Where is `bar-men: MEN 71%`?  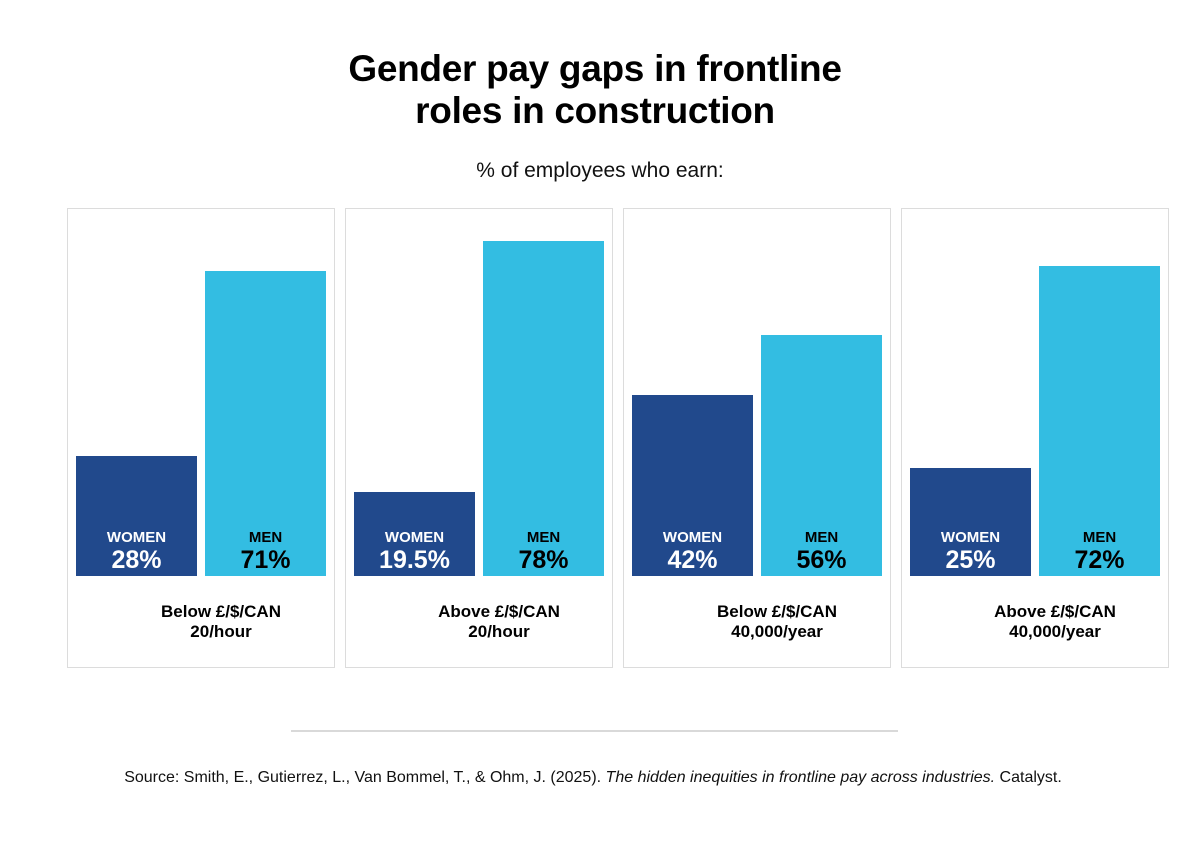
bar-men: MEN 71% is located at coordinates (265, 423).